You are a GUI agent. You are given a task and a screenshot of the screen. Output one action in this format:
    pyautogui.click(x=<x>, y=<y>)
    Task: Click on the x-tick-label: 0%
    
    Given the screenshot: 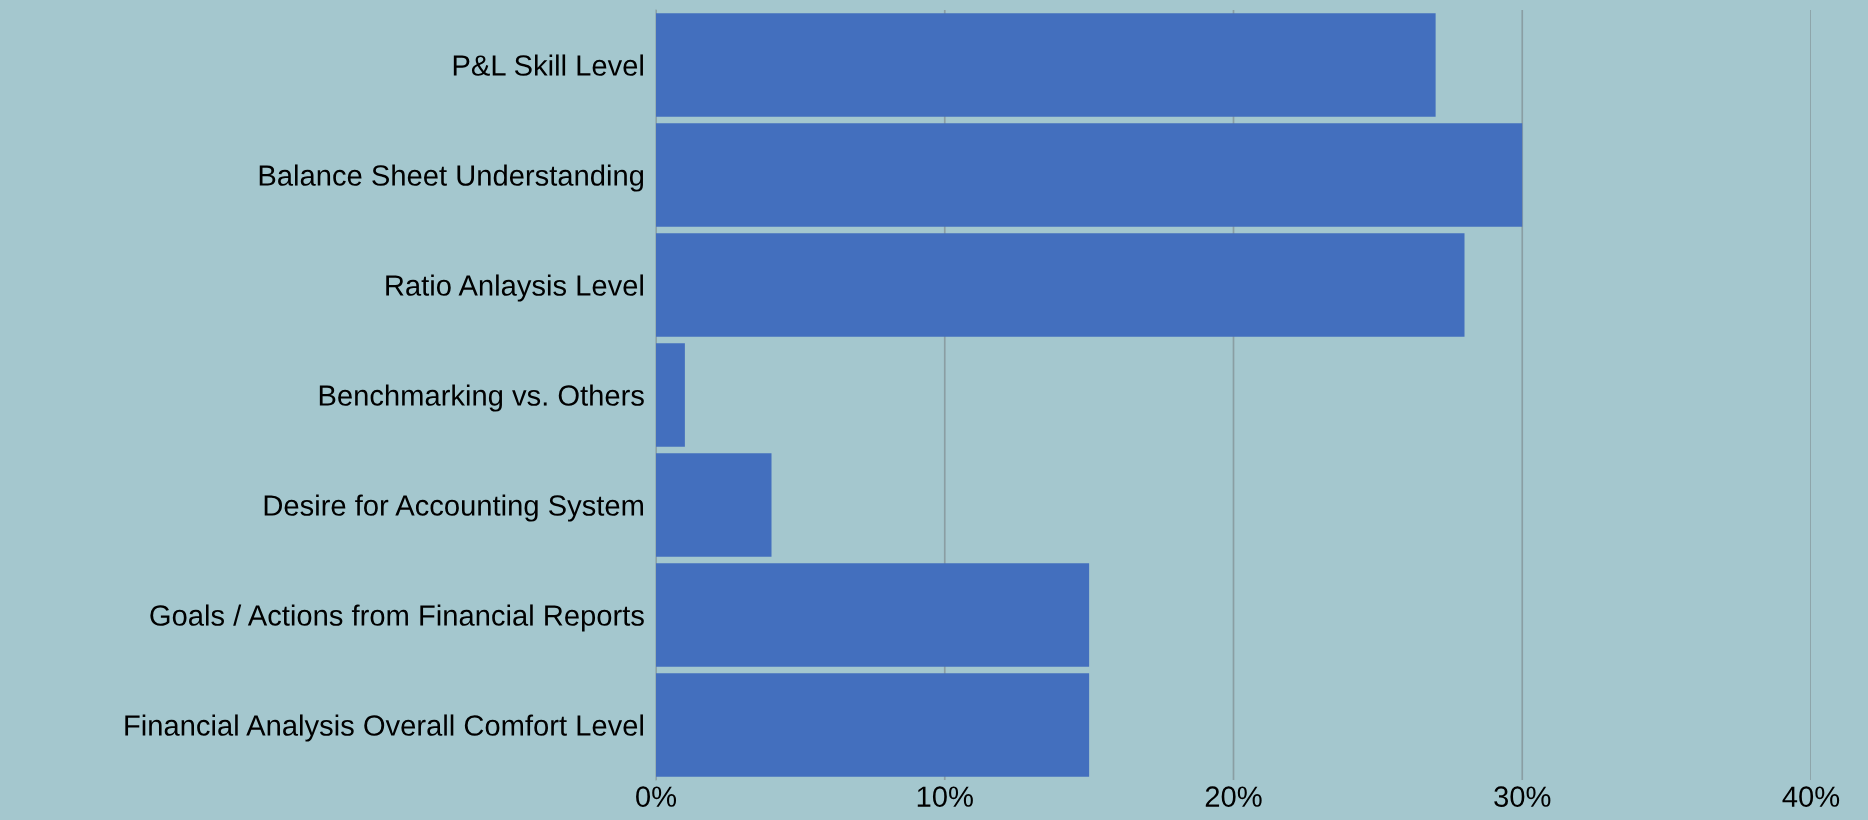 What is the action you would take?
    pyautogui.click(x=656, y=796)
    